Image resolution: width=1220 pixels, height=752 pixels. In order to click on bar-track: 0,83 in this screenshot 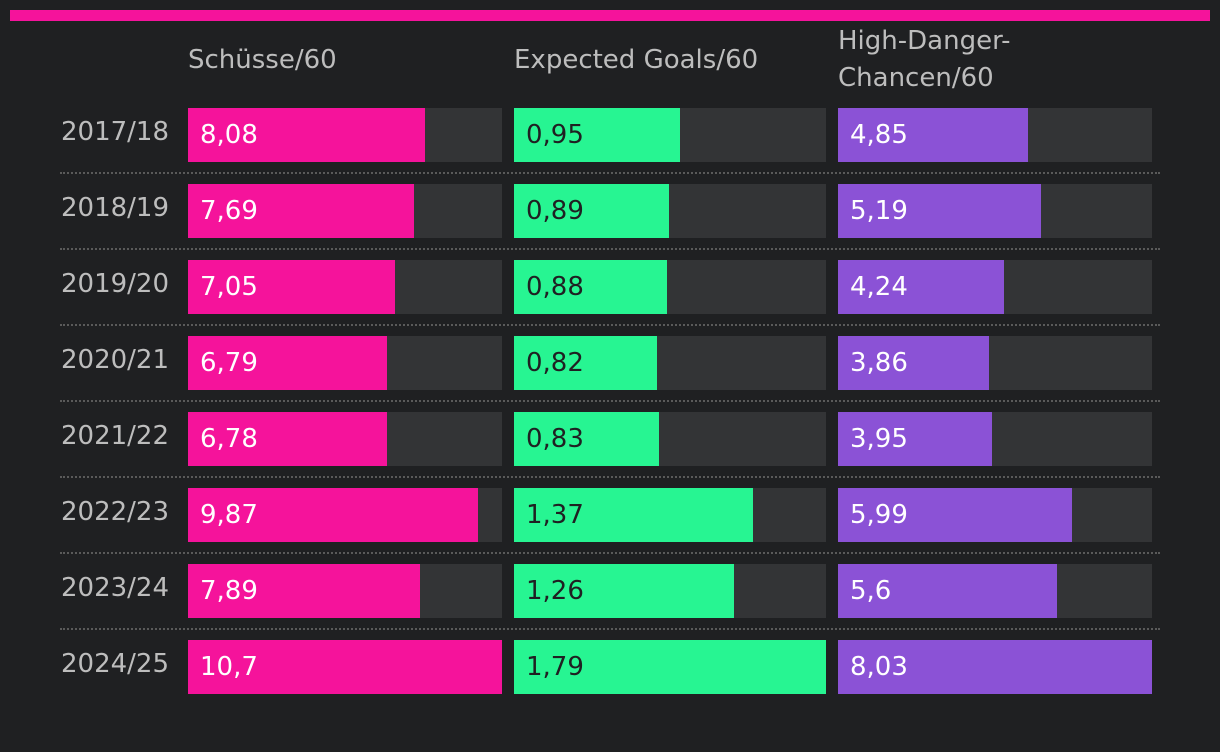, I will do `click(670, 439)`.